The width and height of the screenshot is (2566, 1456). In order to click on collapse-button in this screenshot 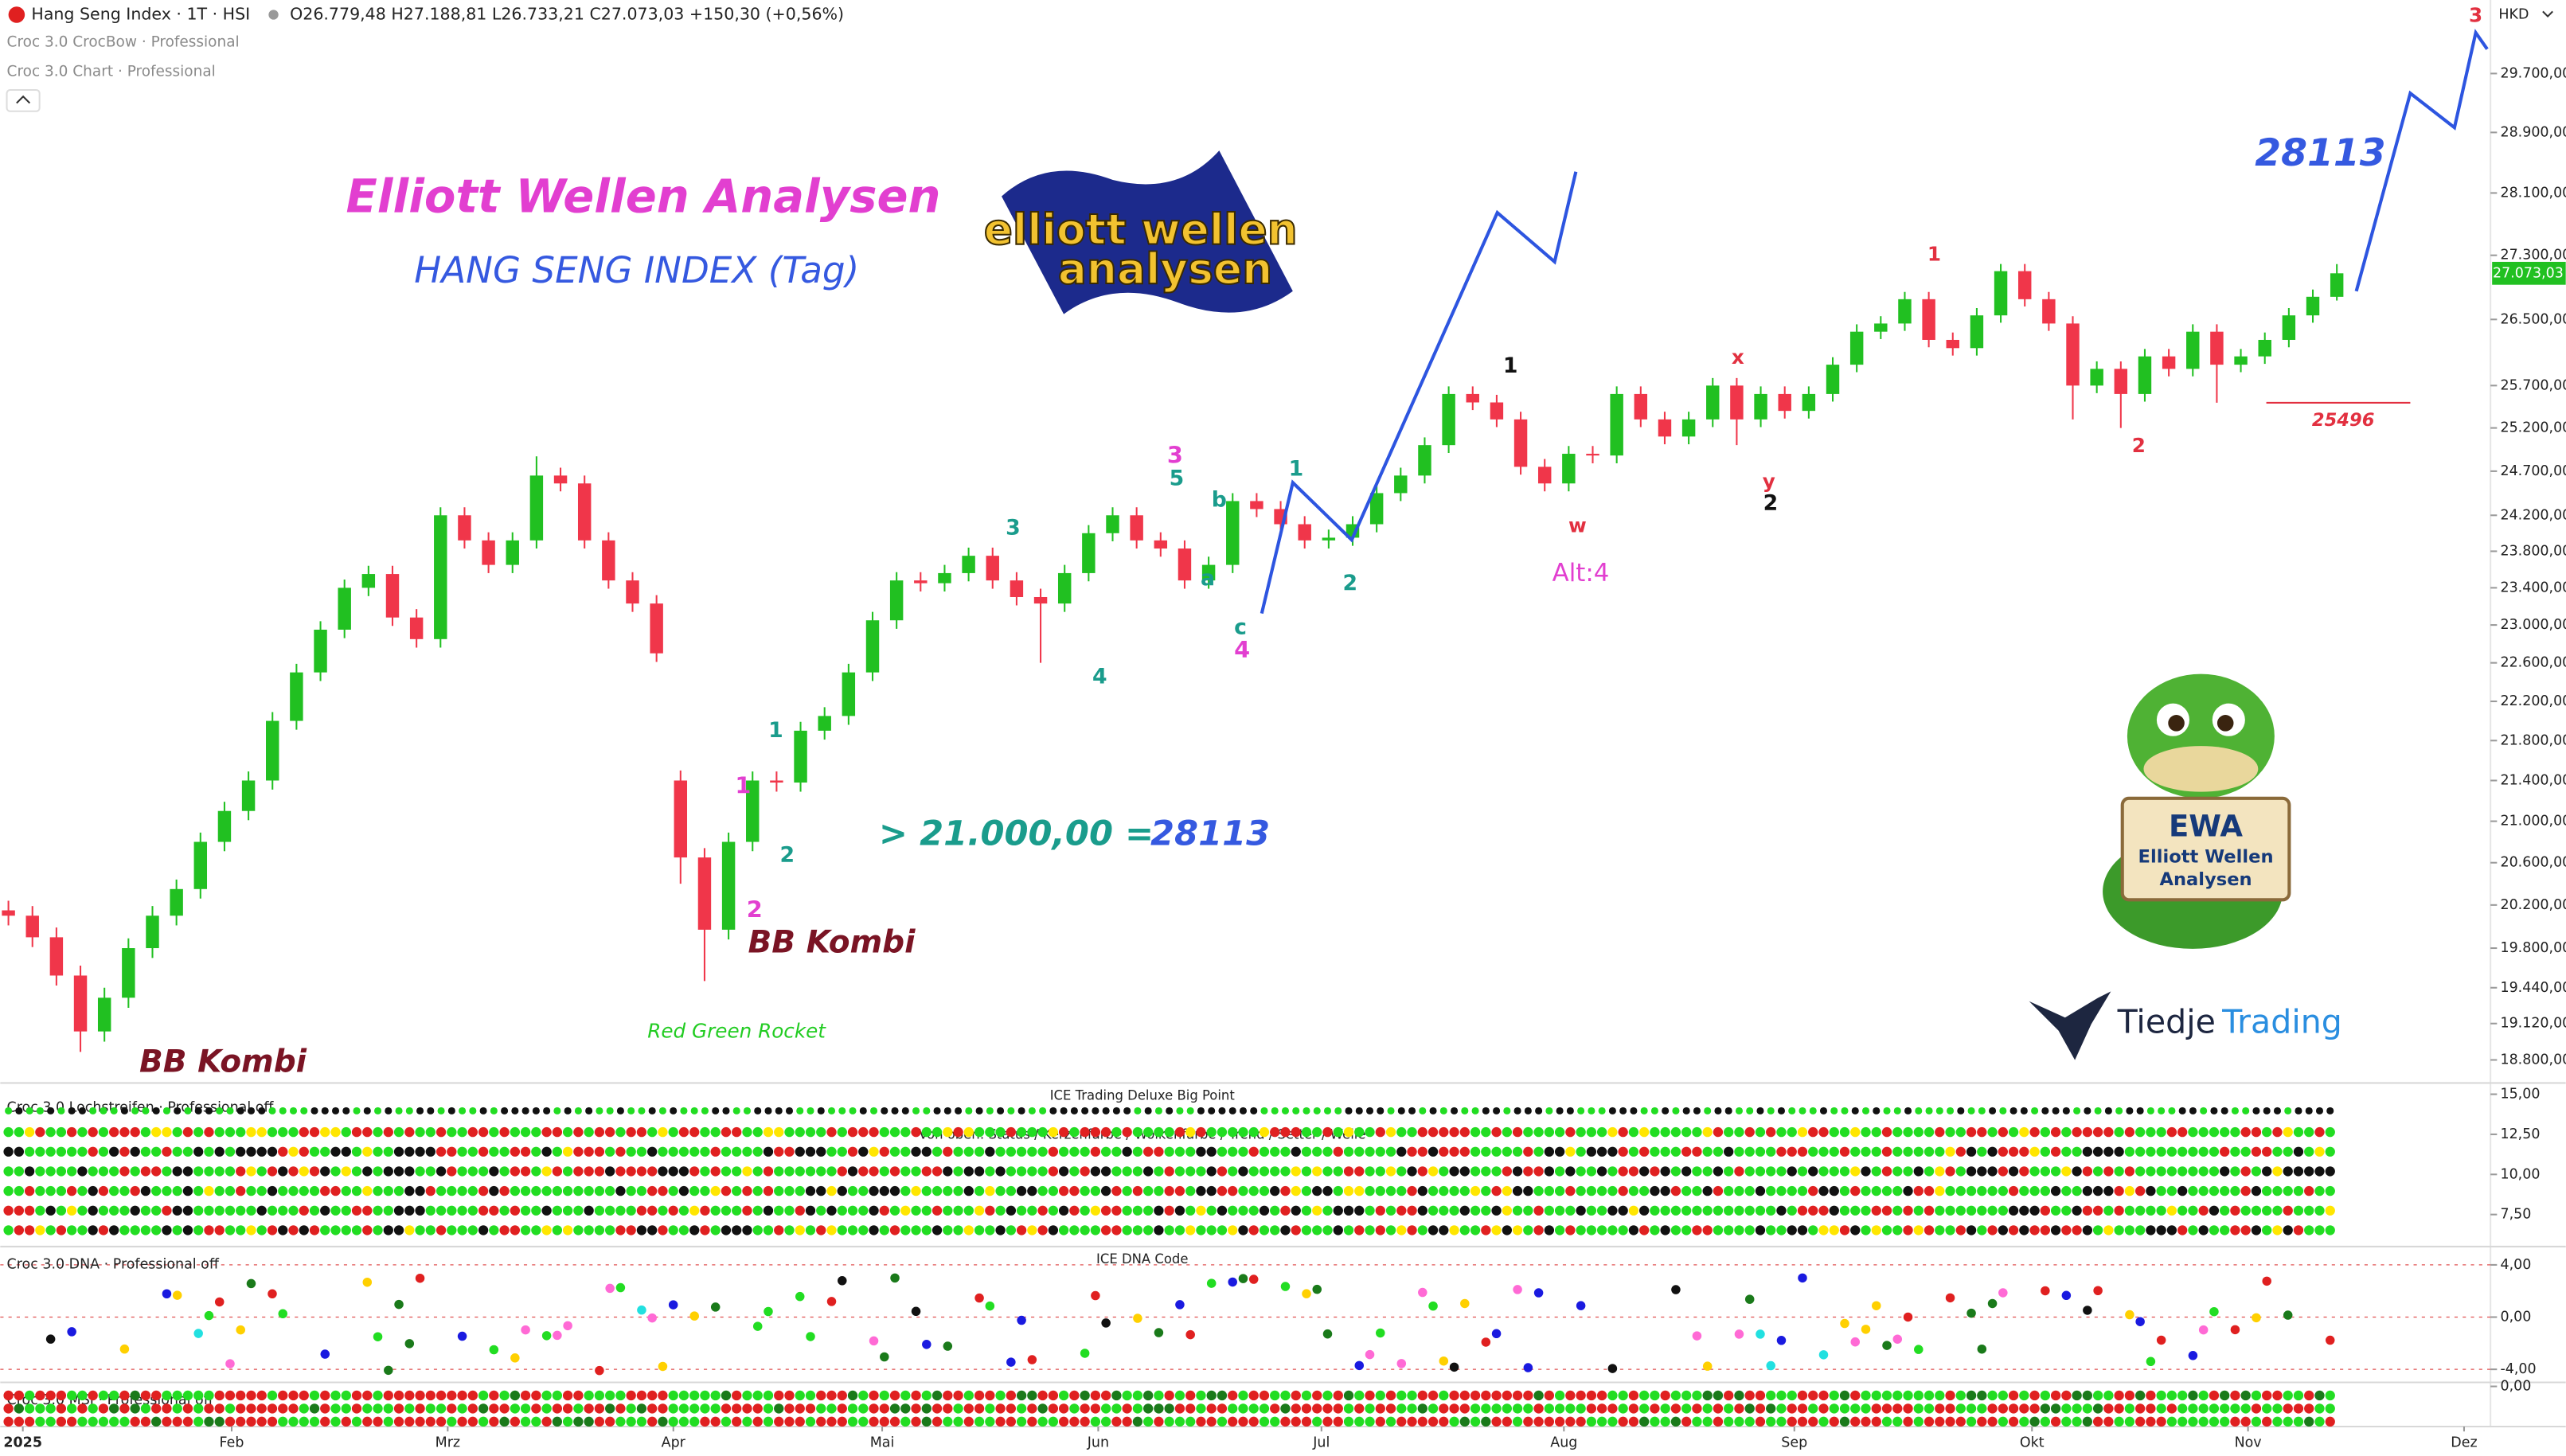, I will do `click(23, 100)`.